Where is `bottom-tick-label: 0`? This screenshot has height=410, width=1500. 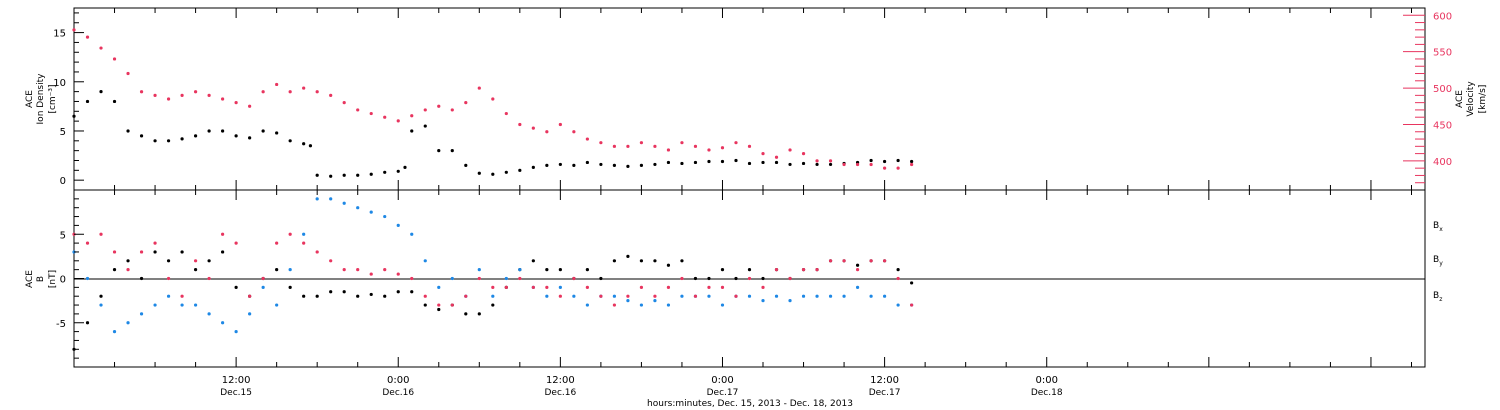
bottom-tick-label: 0 is located at coordinates (63, 280).